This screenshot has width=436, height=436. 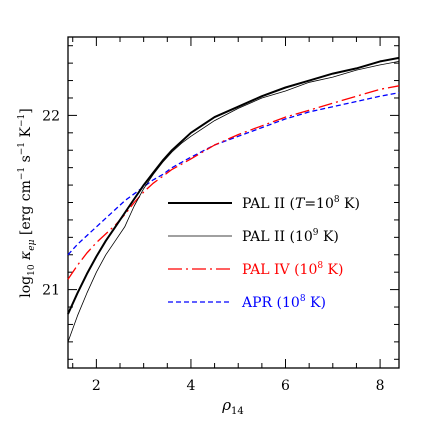 I want to click on x-tick-label: 6, so click(x=285, y=386).